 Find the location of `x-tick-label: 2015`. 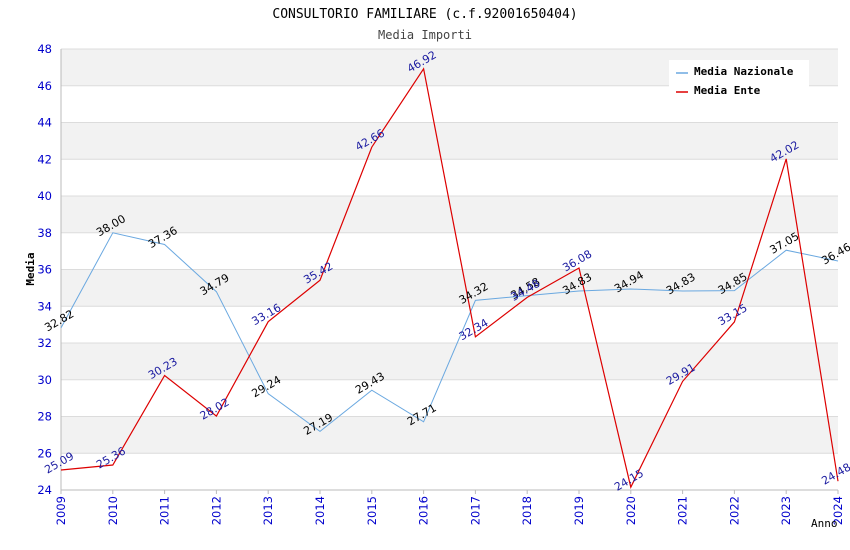

x-tick-label: 2015 is located at coordinates (372, 510).